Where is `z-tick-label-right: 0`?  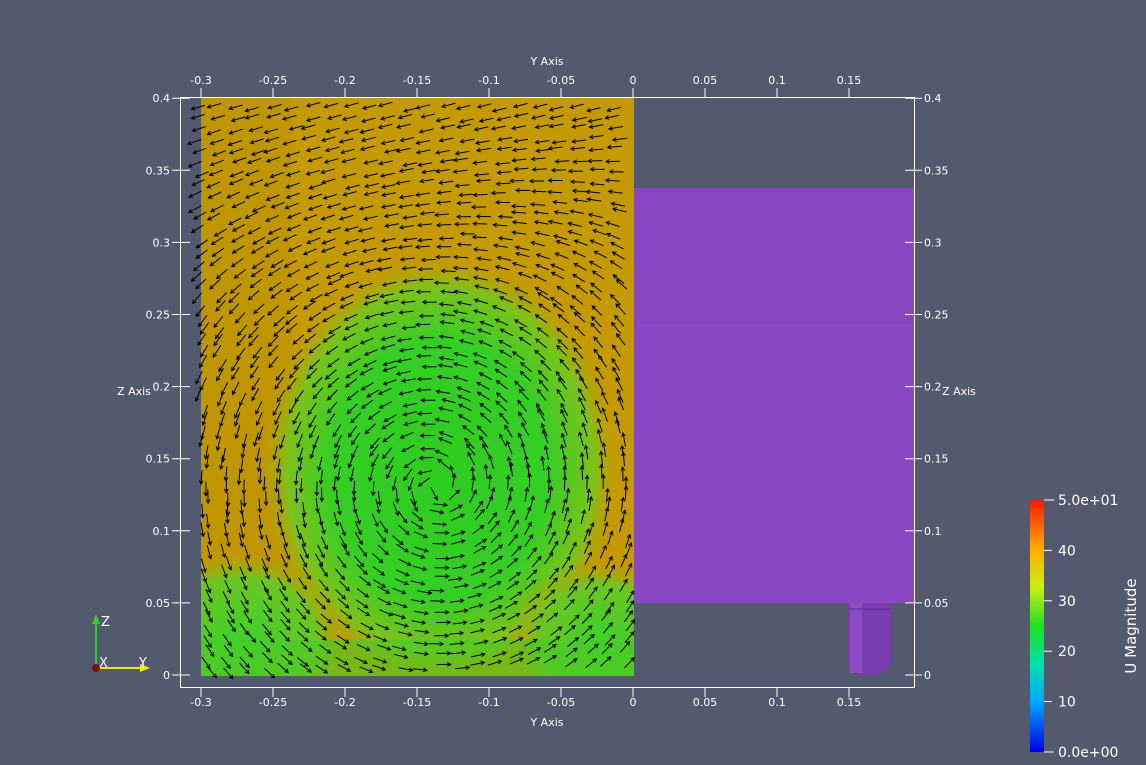 z-tick-label-right: 0 is located at coordinates (927, 675).